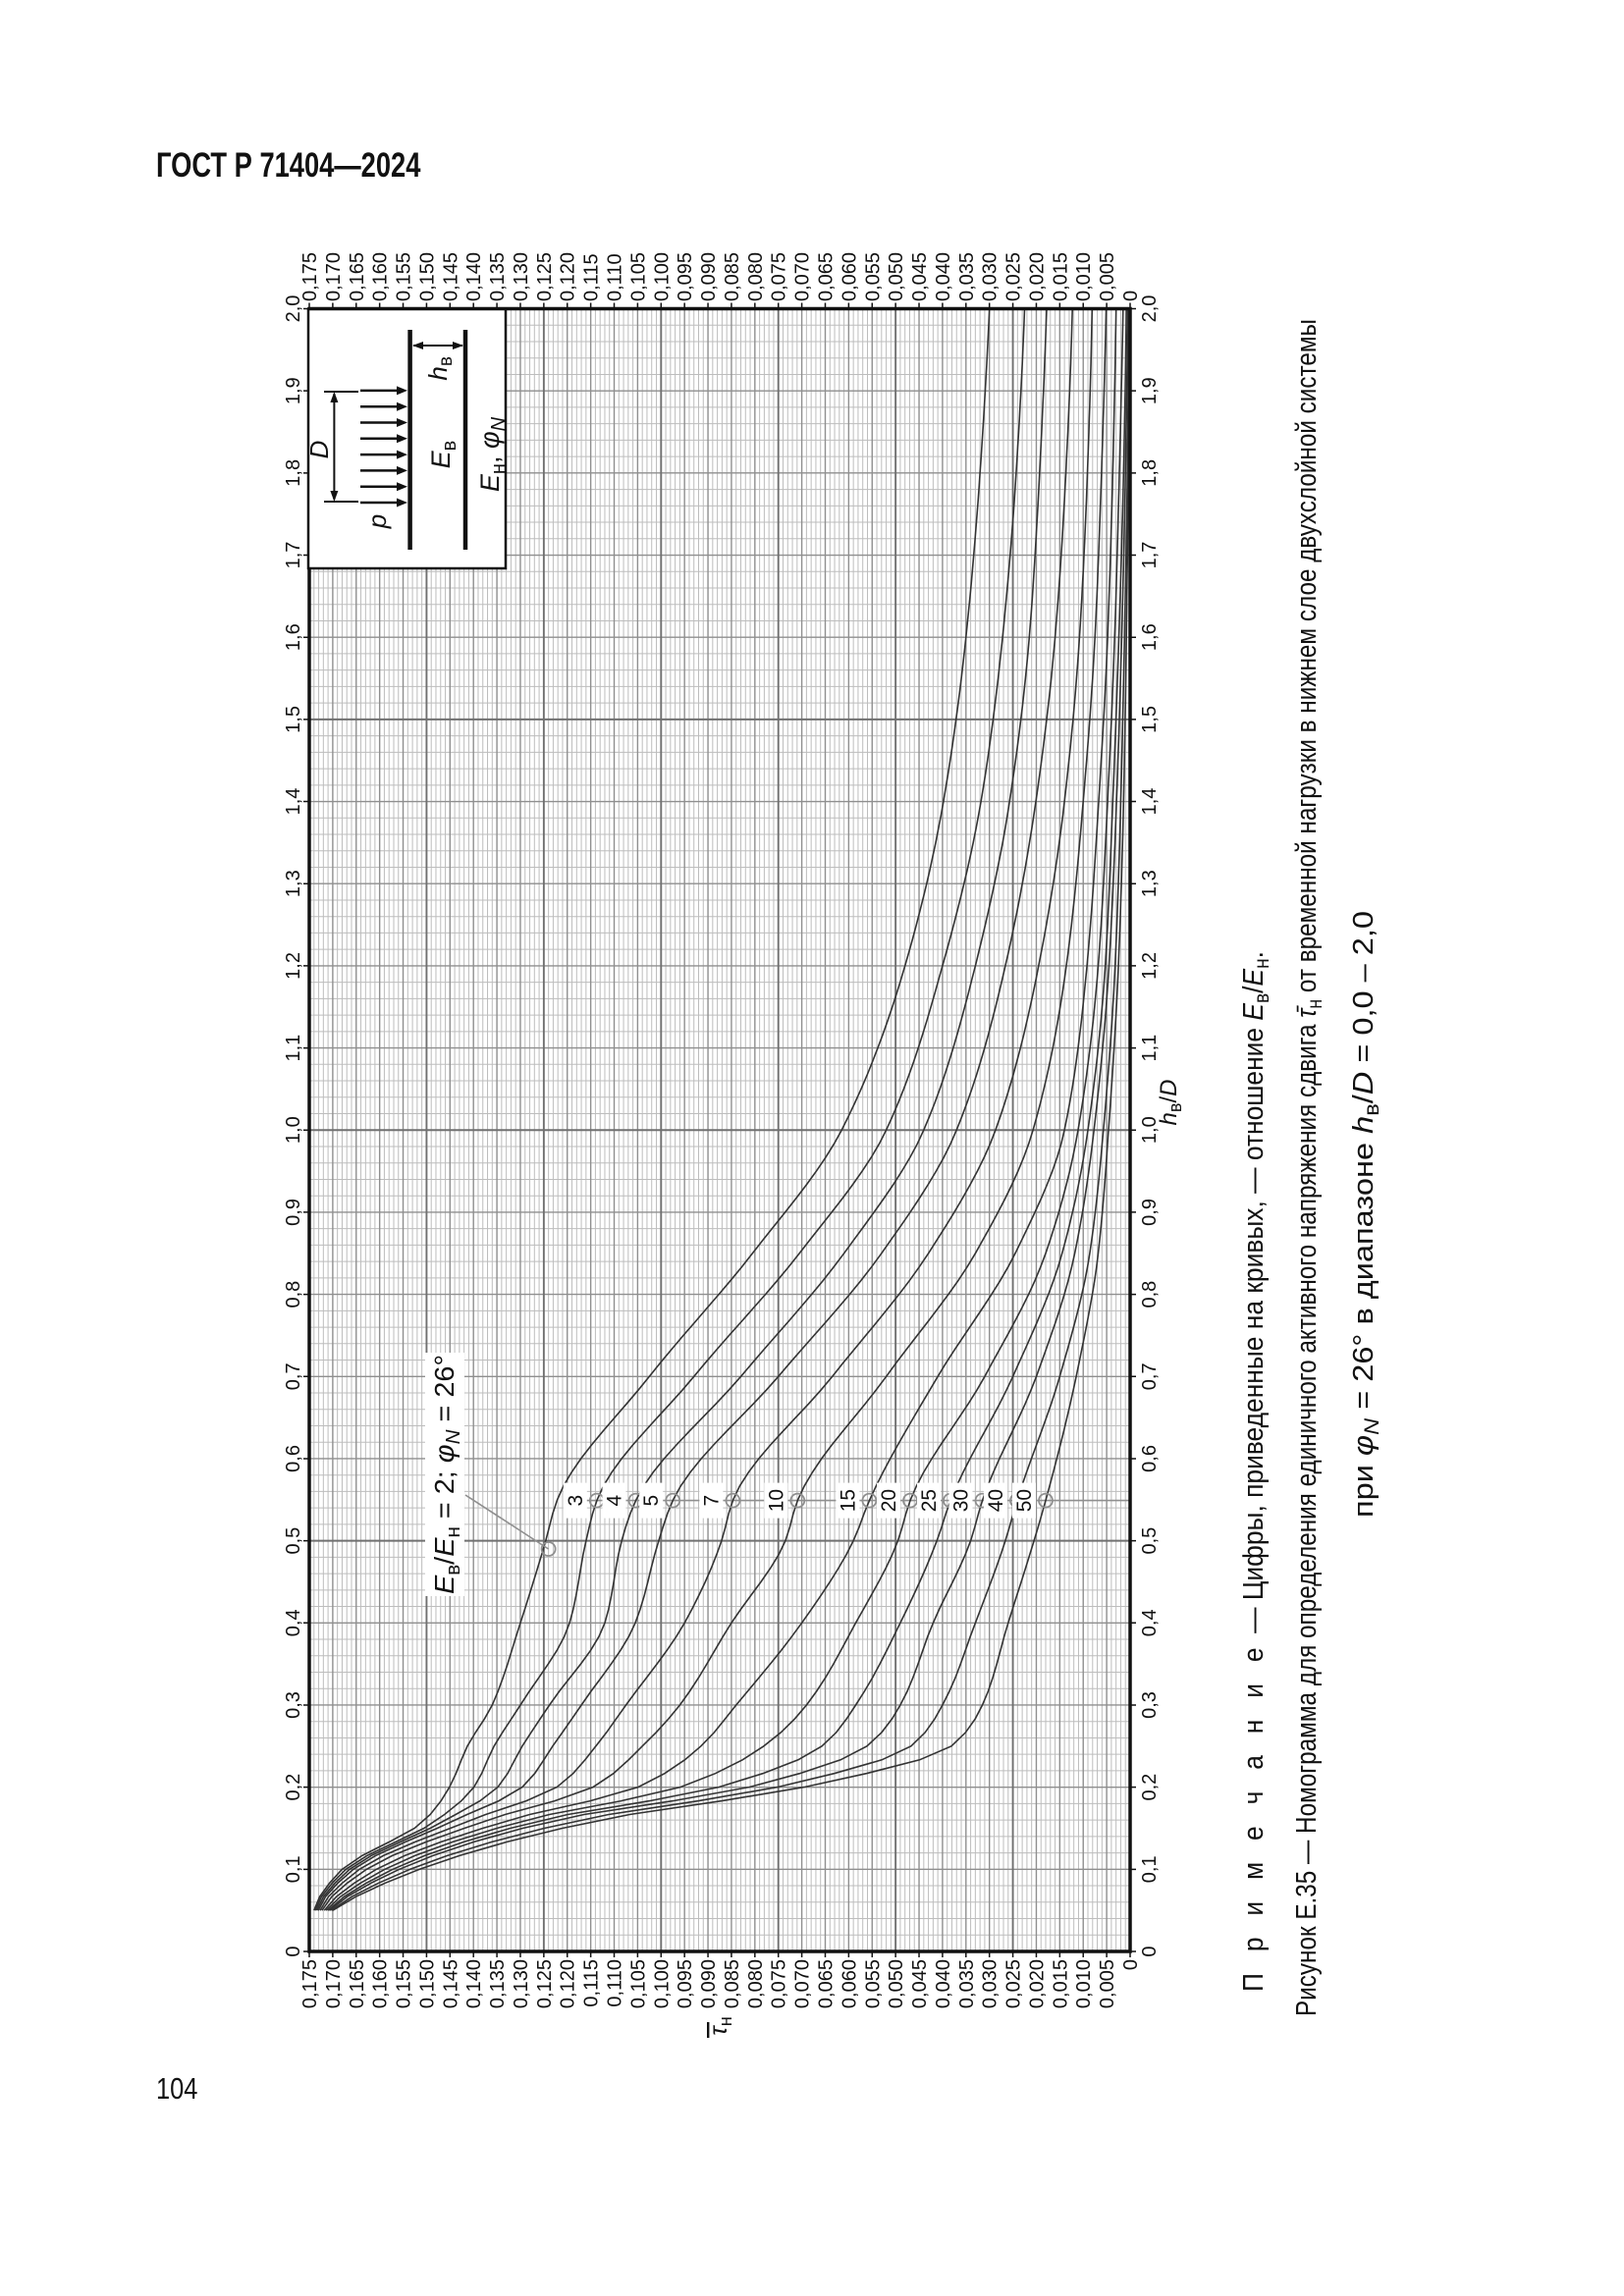  What do you see at coordinates (293, 1705) in the screenshot?
I see `svg-text: 0,3` at bounding box center [293, 1705].